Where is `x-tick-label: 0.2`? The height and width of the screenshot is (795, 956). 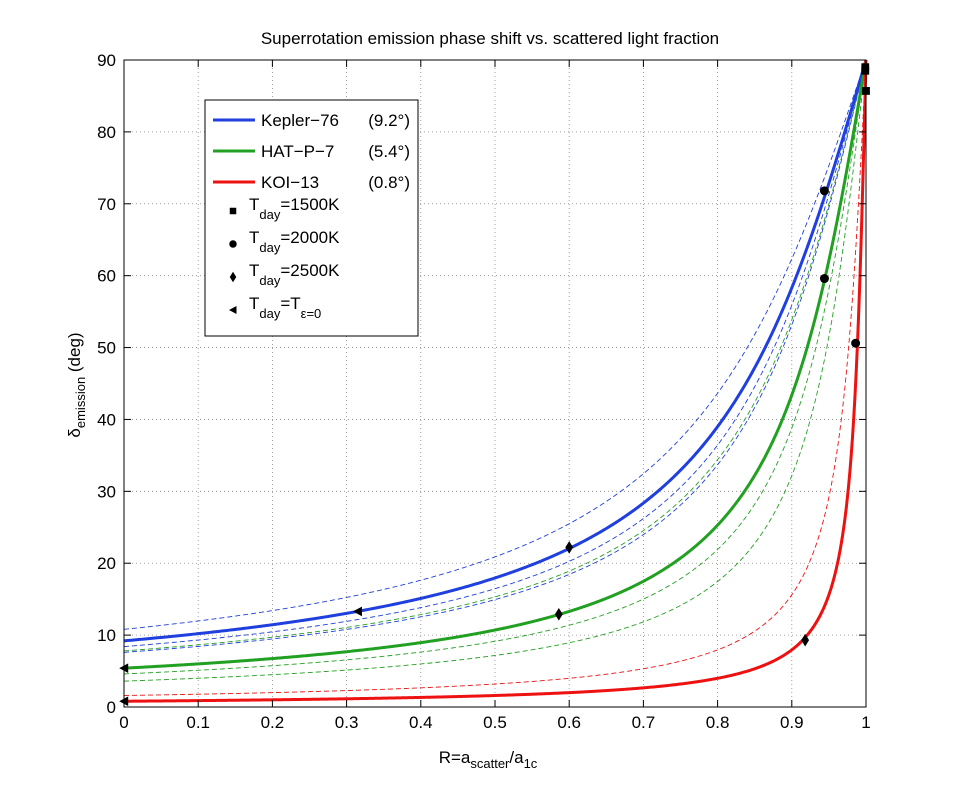 x-tick-label: 0.2 is located at coordinates (273, 722).